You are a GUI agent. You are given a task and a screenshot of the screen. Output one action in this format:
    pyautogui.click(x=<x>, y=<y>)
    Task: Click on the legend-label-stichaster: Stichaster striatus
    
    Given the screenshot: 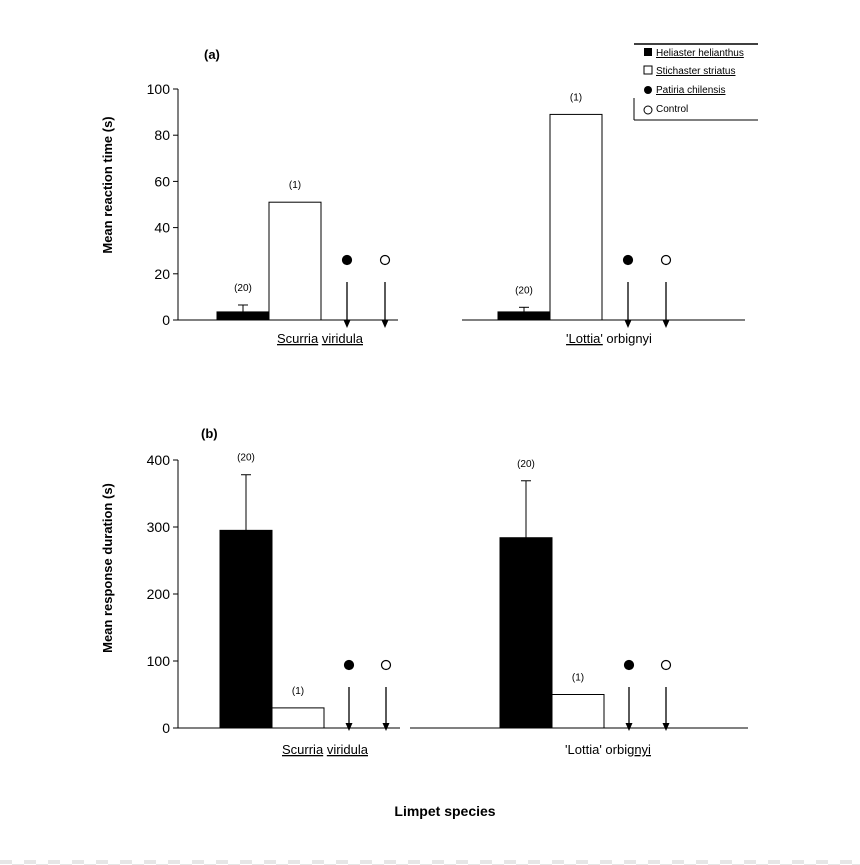 What is the action you would take?
    pyautogui.click(x=695, y=71)
    